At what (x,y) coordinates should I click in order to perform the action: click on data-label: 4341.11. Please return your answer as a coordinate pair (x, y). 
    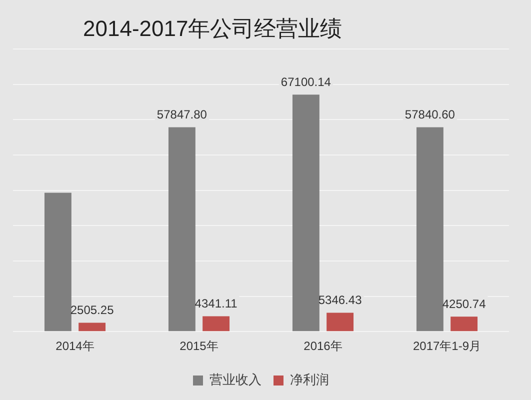
    Looking at the image, I should click on (216, 303).